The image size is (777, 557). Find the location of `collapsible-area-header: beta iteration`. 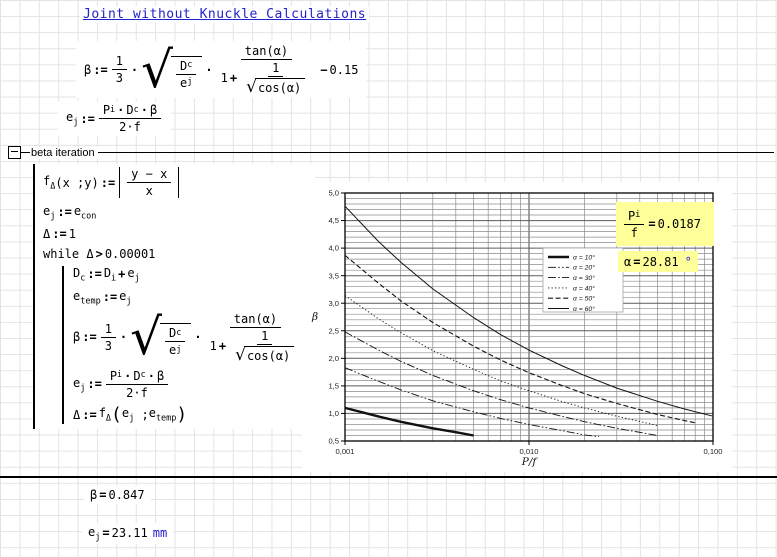

collapsible-area-header: beta iteration is located at coordinates (391, 152).